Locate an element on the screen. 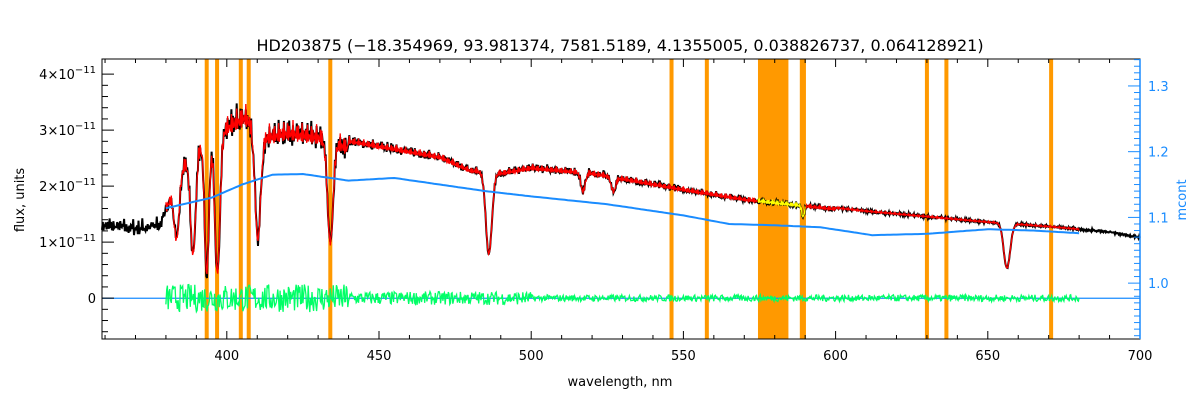  x-tick-label: 700 is located at coordinates (1140, 356).